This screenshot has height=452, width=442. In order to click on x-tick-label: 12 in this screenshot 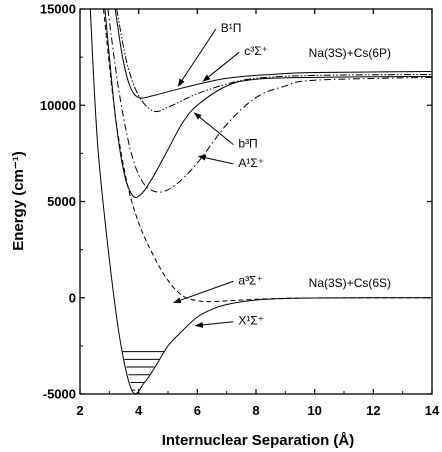, I will do `click(373, 410)`.